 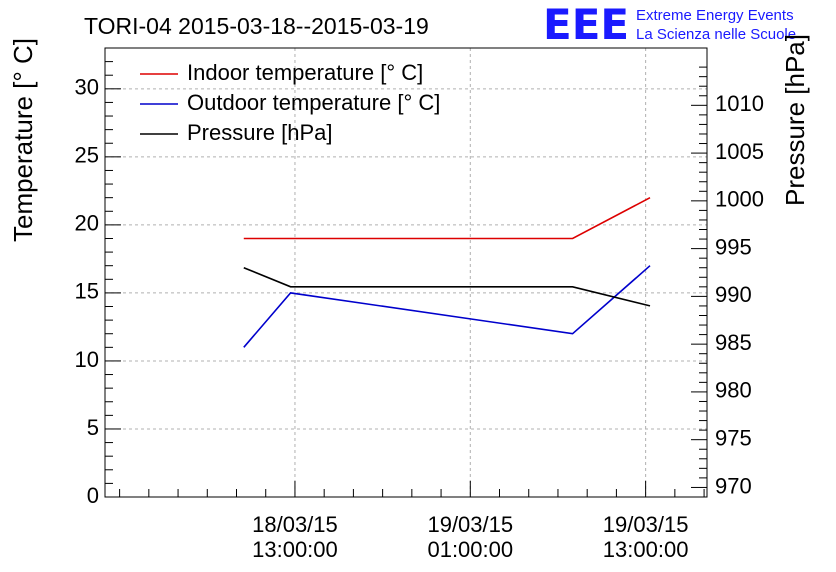 I want to click on legend-label-0: Indoor temperature [° C], so click(x=305, y=72).